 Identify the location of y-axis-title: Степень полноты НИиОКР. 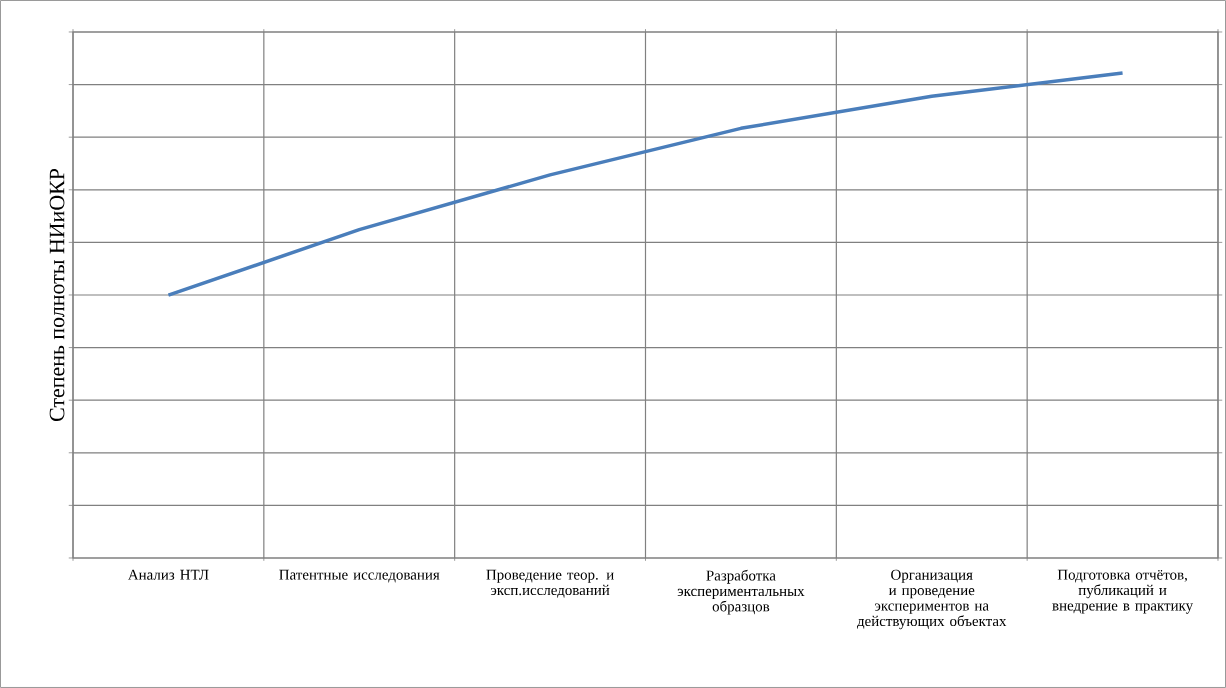
(57, 294).